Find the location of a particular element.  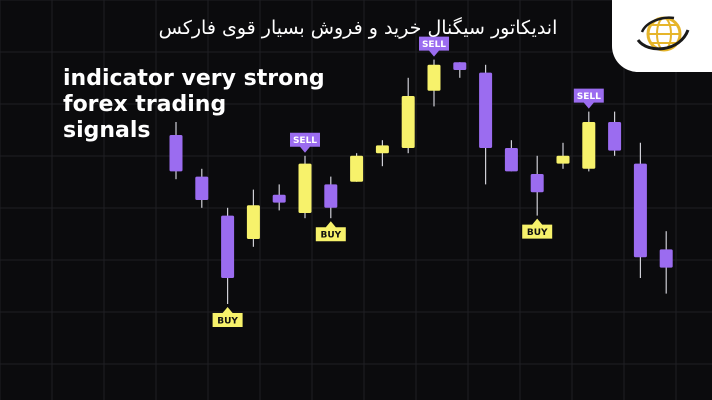

globe-logo-icon is located at coordinates (663, 34).